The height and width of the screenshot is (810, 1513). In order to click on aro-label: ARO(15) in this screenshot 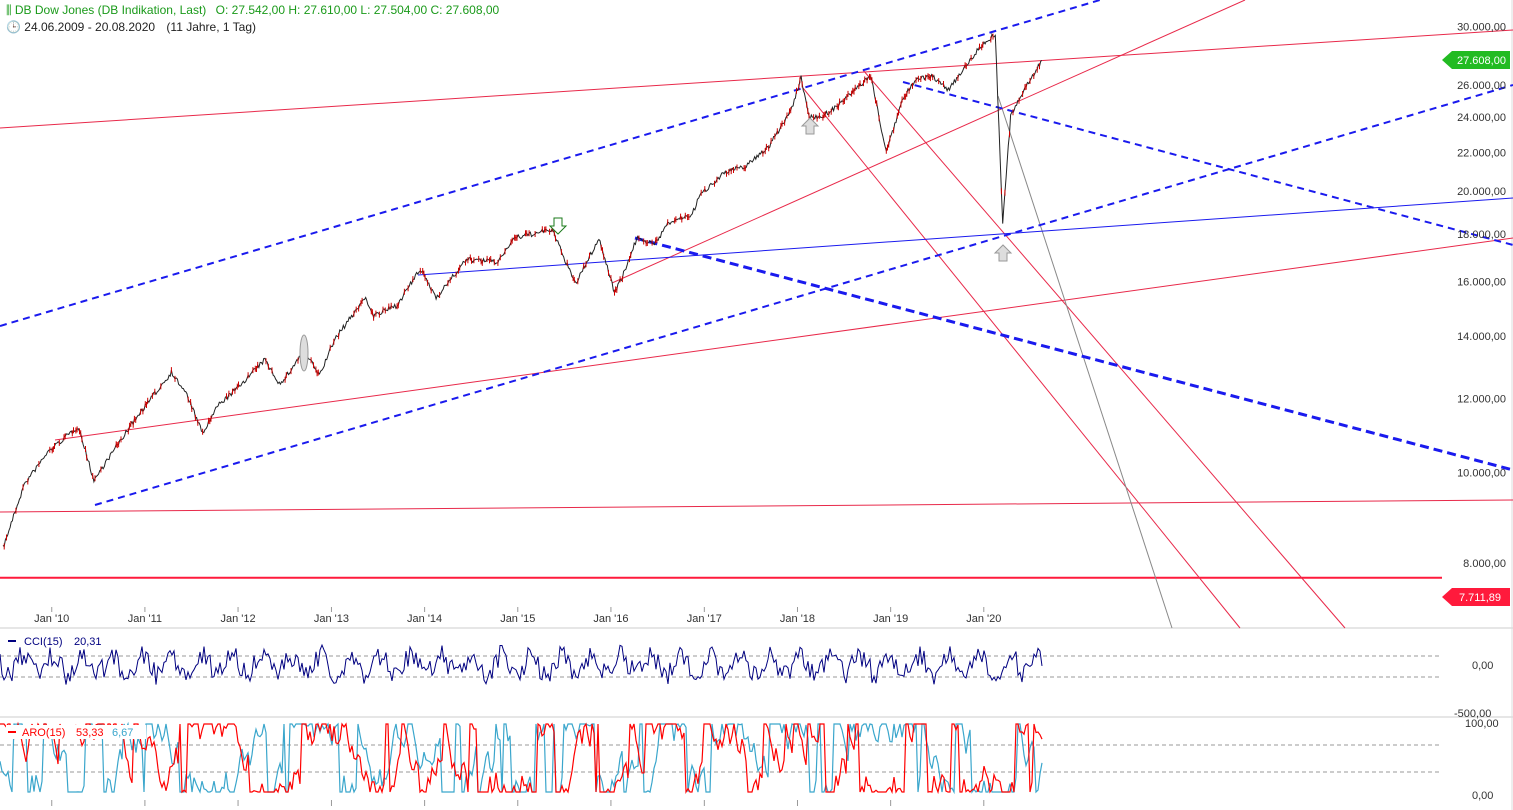, I will do `click(43, 733)`.